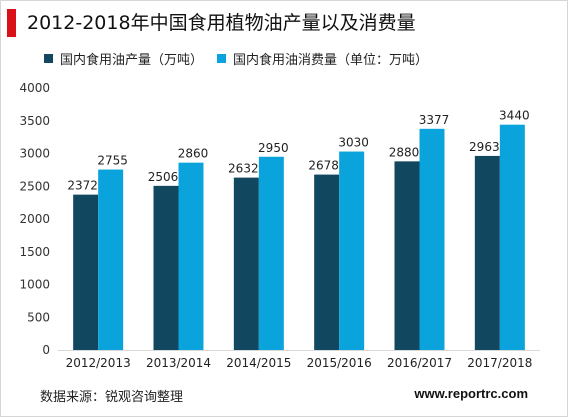 Image resolution: width=568 pixels, height=417 pixels. What do you see at coordinates (419, 363) in the screenshot?
I see `x-tick-label: 2016/2017` at bounding box center [419, 363].